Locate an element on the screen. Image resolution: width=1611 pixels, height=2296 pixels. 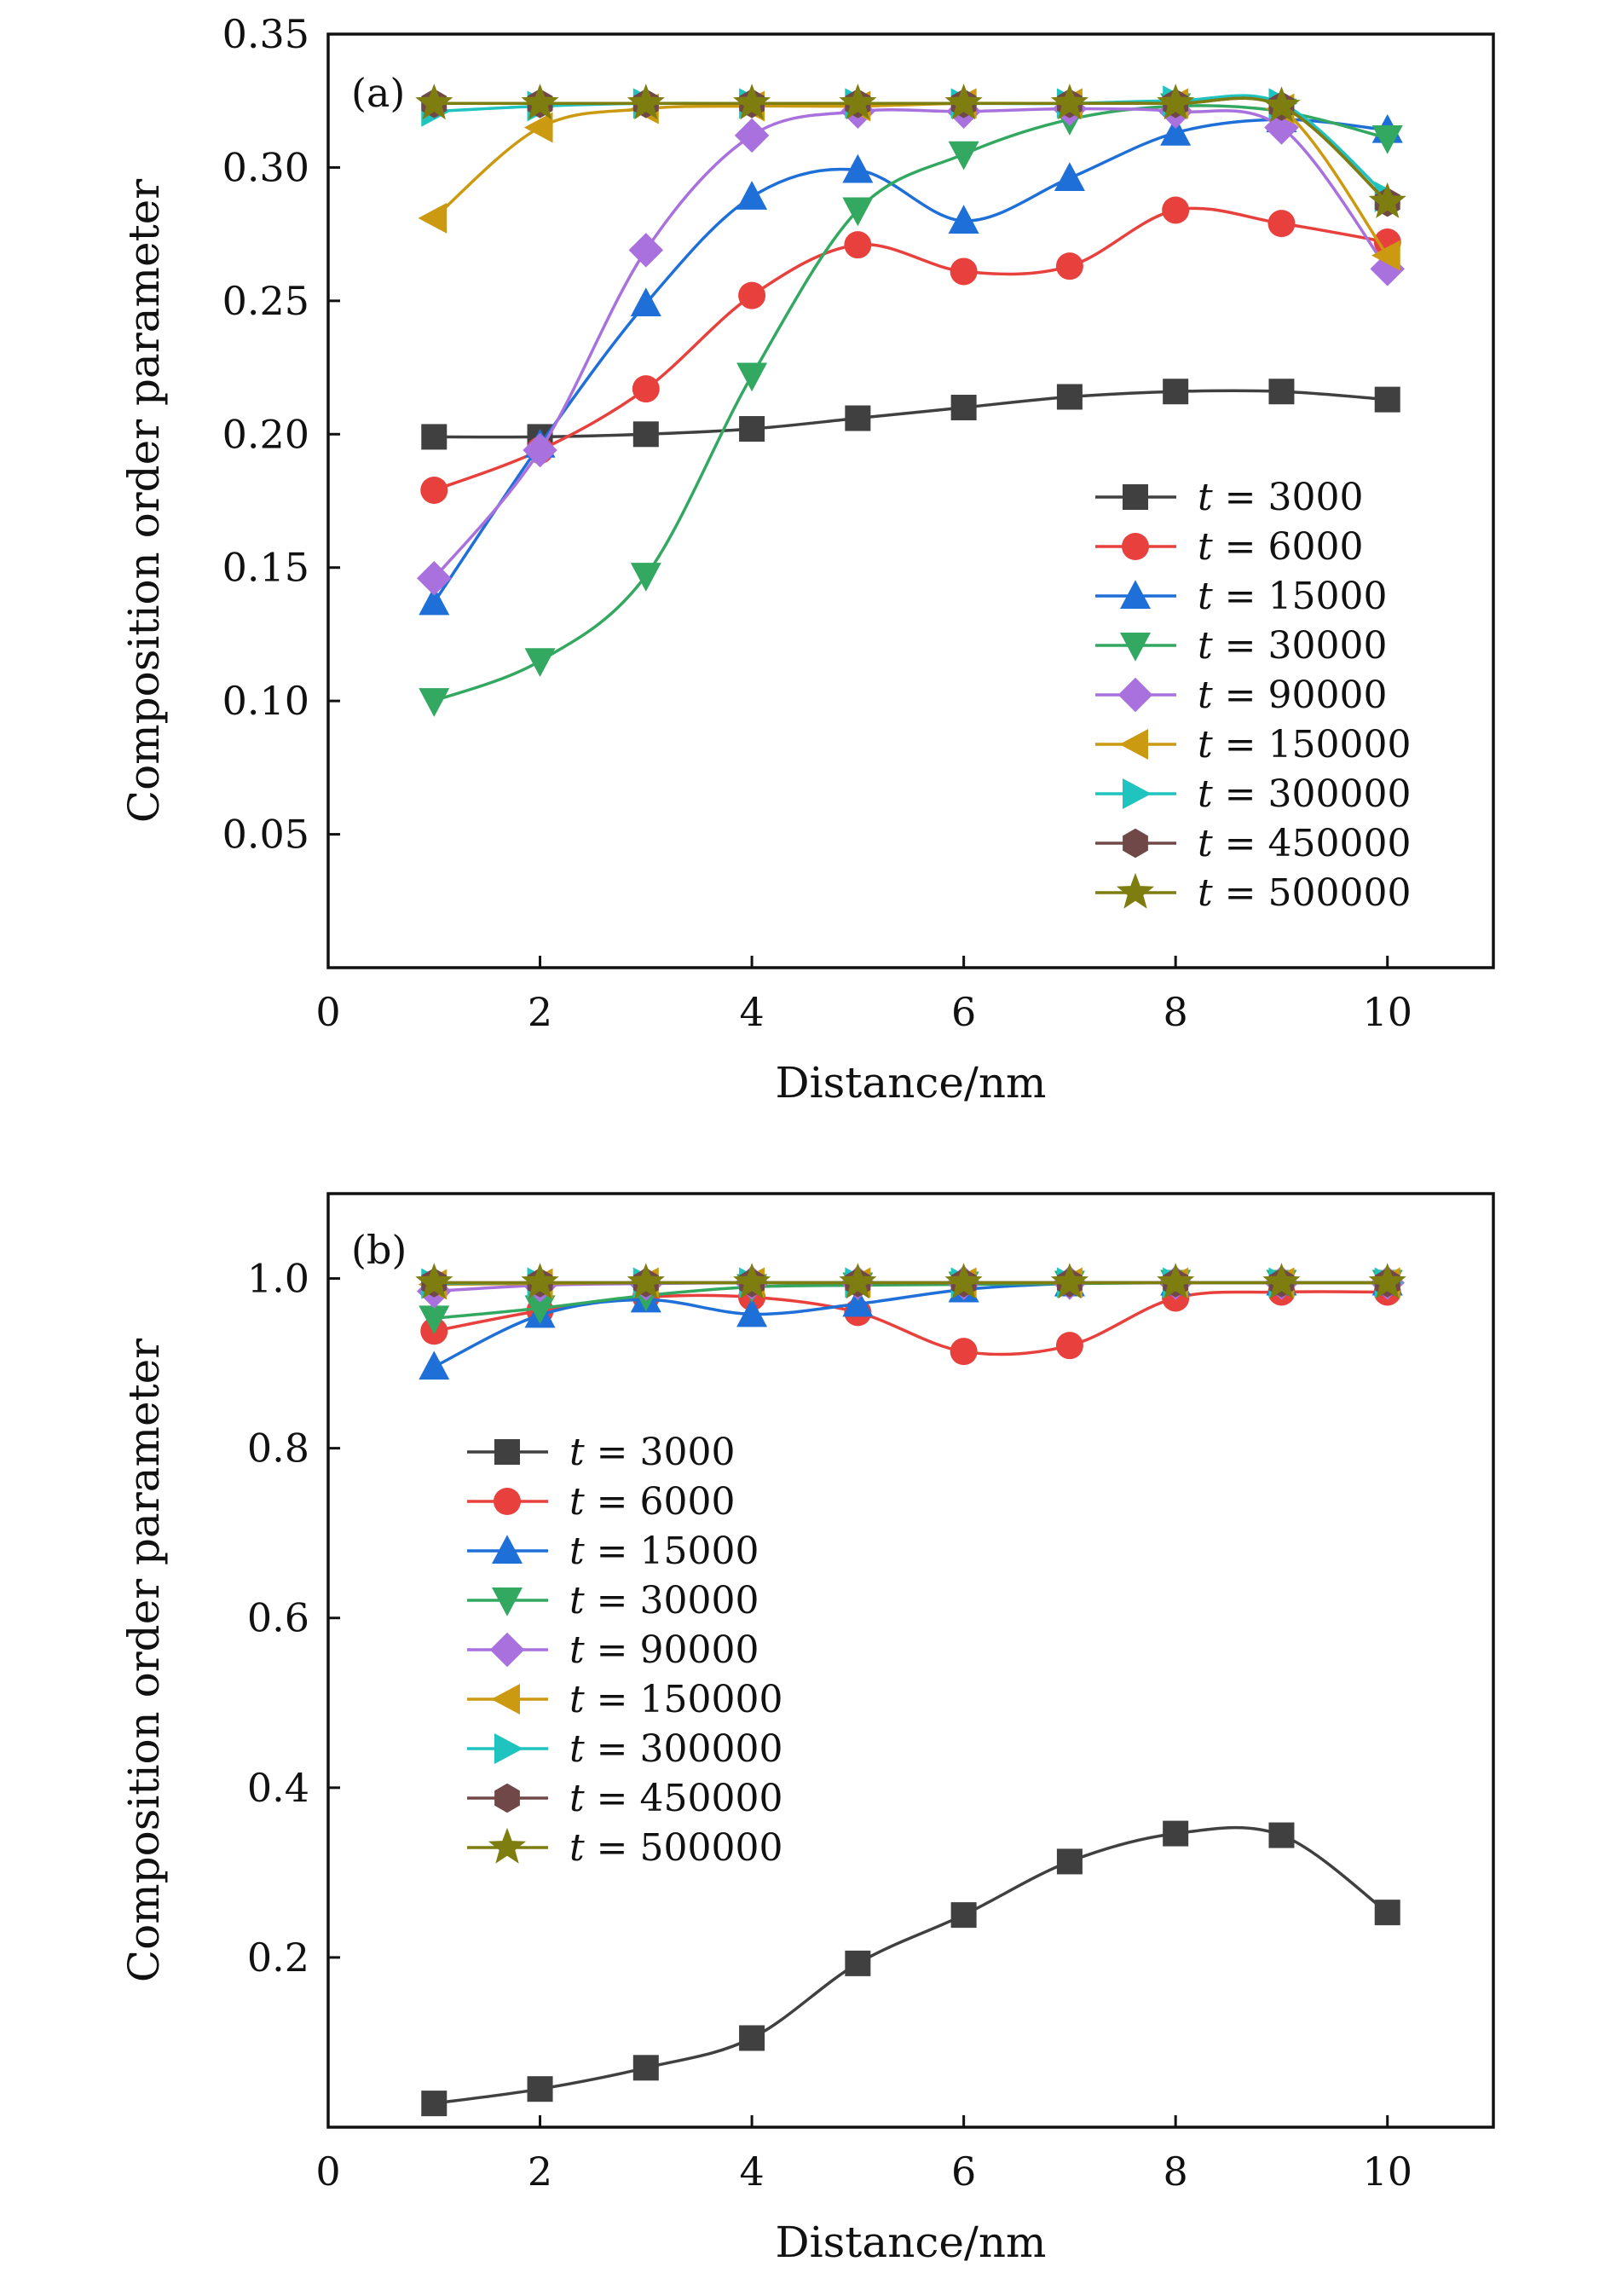
x-tick-label: 2 is located at coordinates (540, 2172).